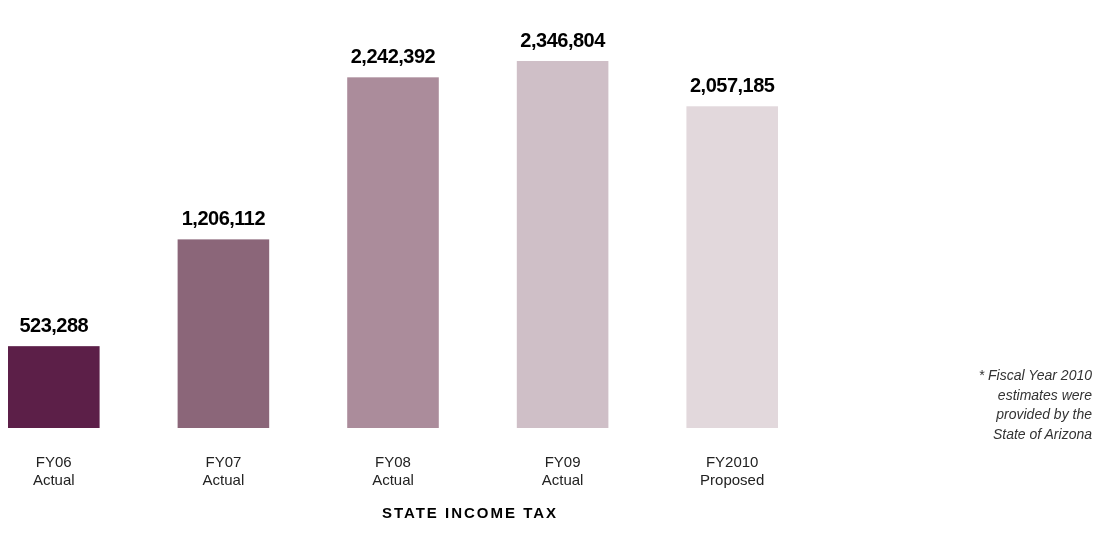 This screenshot has width=1105, height=542. Describe the element at coordinates (562, 470) in the screenshot. I see `x-tick-label: FY09 Actual` at that location.